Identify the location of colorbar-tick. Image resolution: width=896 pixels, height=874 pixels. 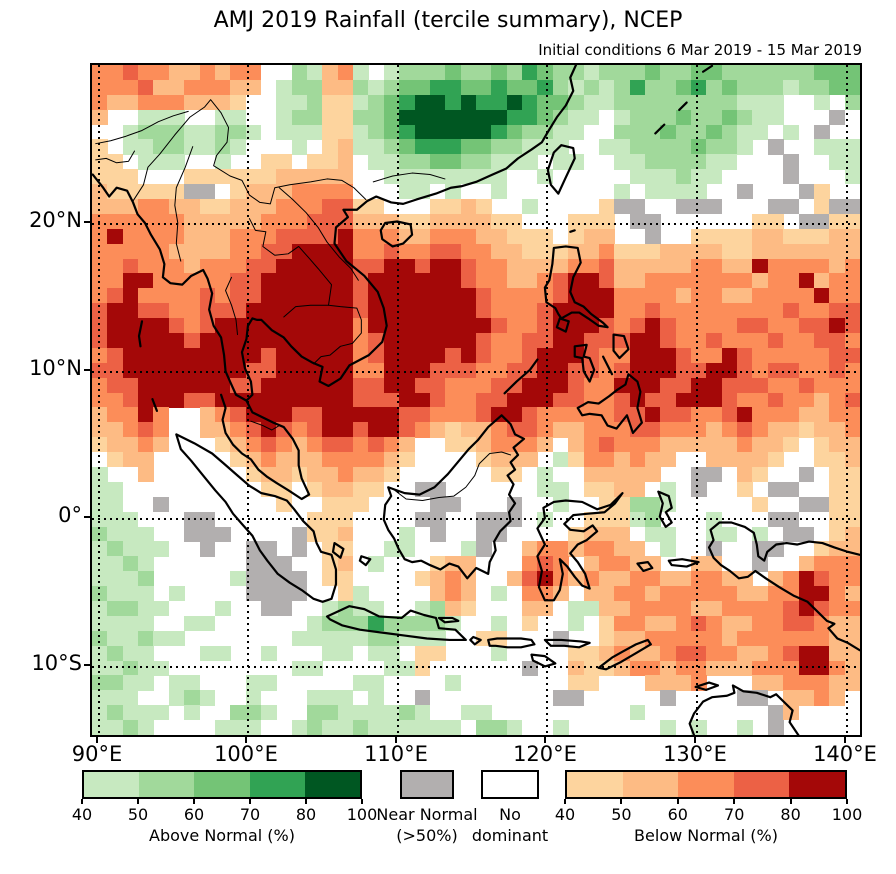
(362, 801).